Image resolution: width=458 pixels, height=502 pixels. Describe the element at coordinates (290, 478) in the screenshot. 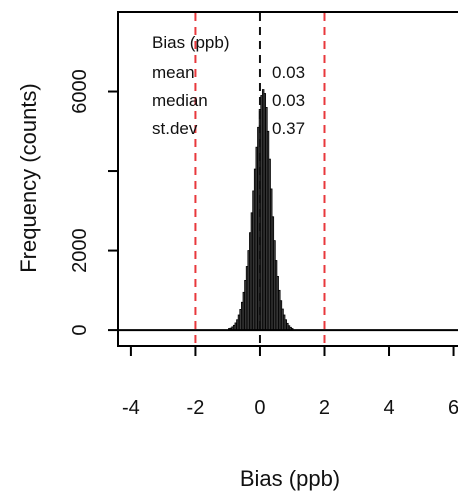

I see `x-axis-label: Bias (ppb)` at that location.